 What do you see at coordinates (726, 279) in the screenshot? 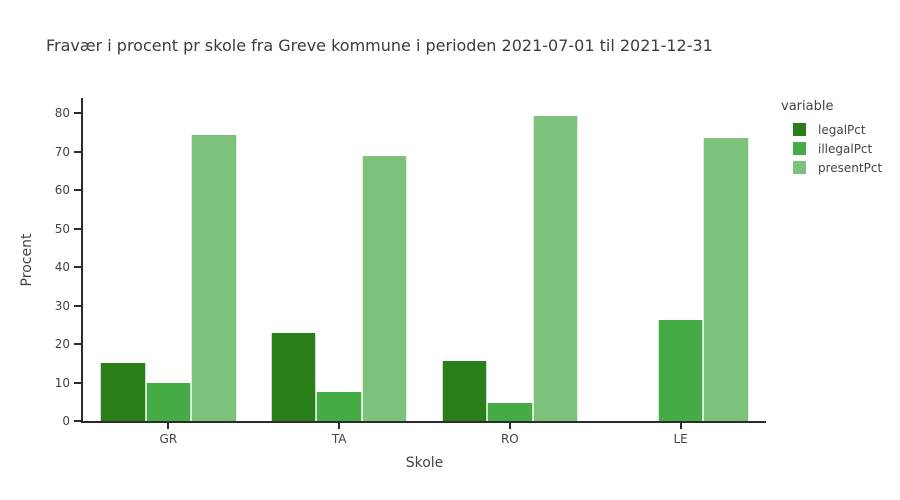
I see `bar-presentPct-LE` at bounding box center [726, 279].